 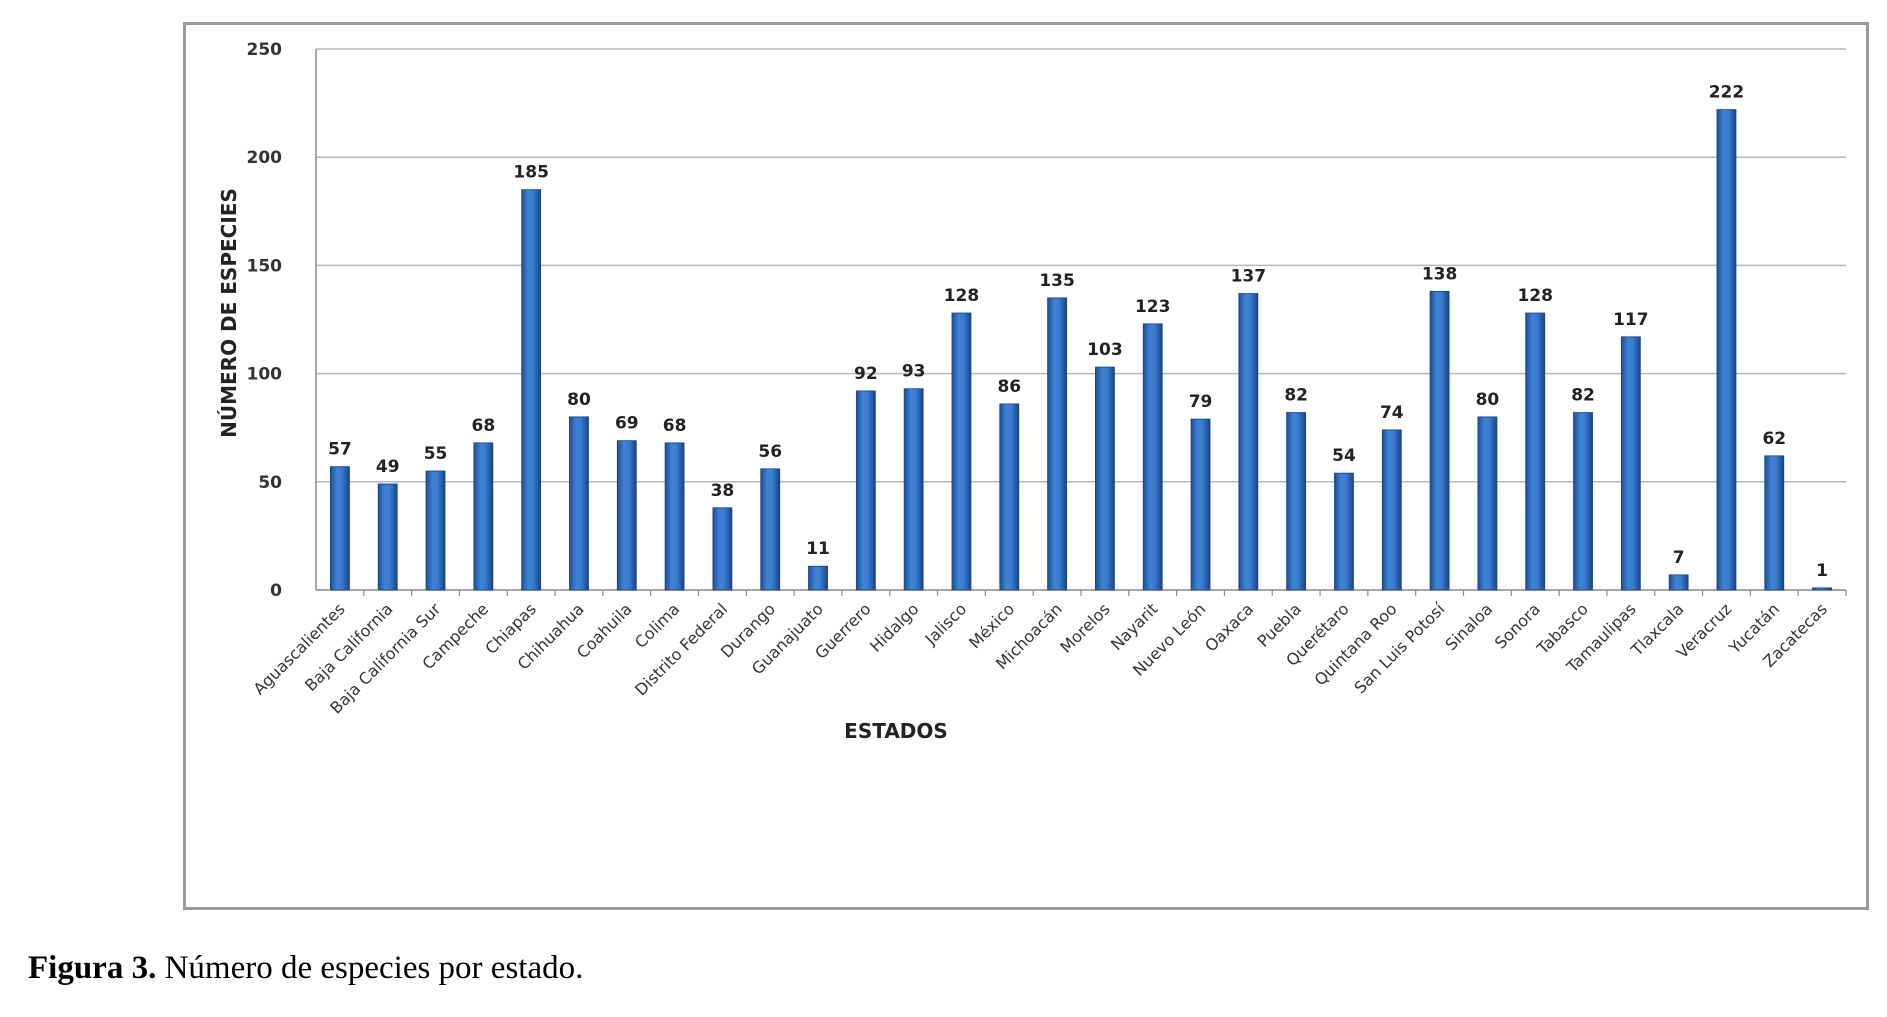 I want to click on data-label: 138, so click(x=1440, y=274).